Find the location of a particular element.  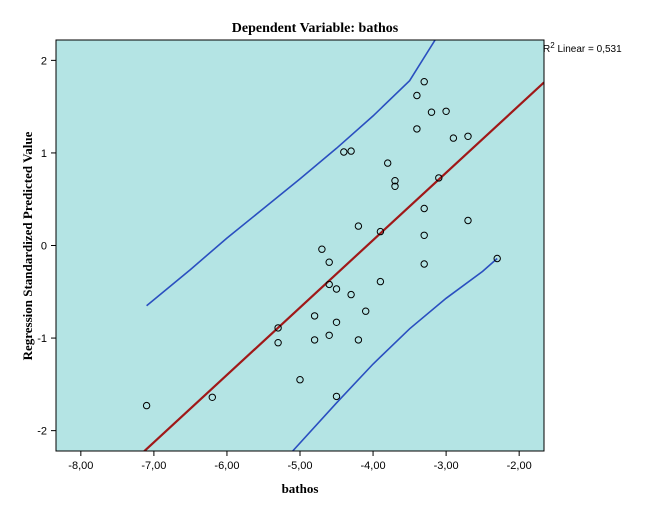

y-tick-label: 0 is located at coordinates (44, 247).